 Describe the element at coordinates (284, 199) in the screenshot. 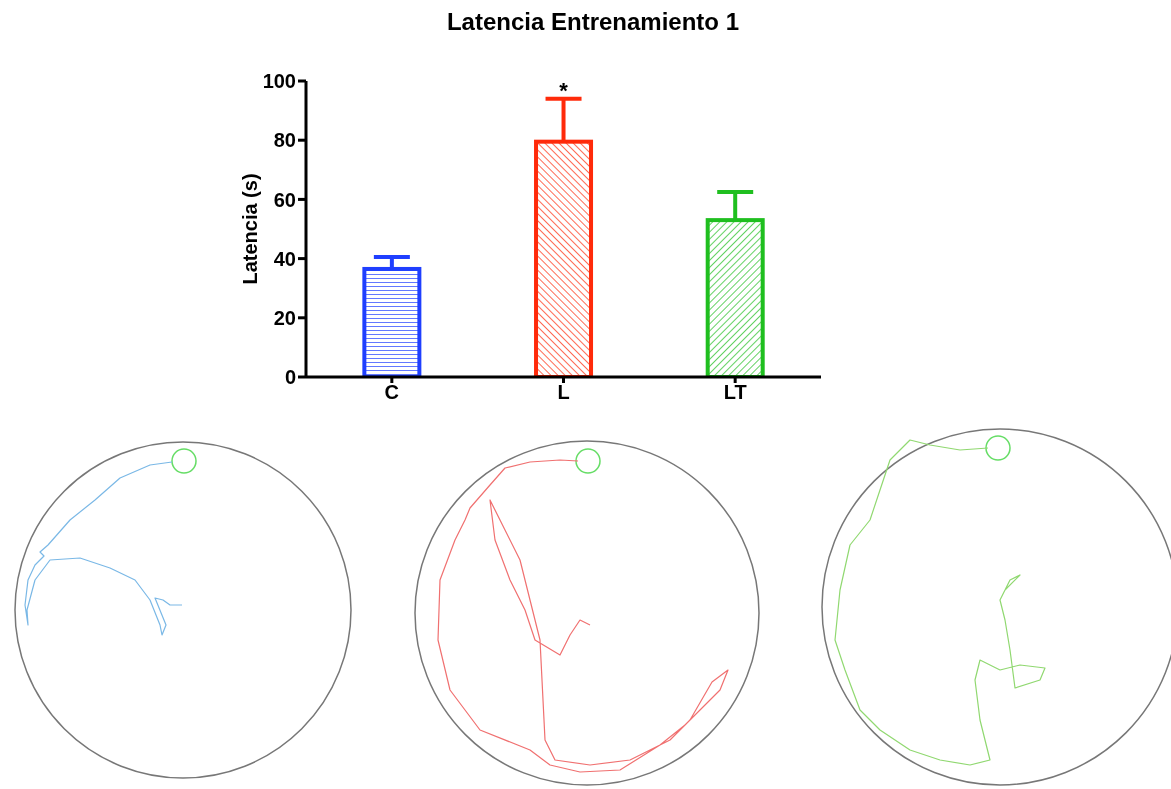

I see `y-tick-label: 60` at that location.